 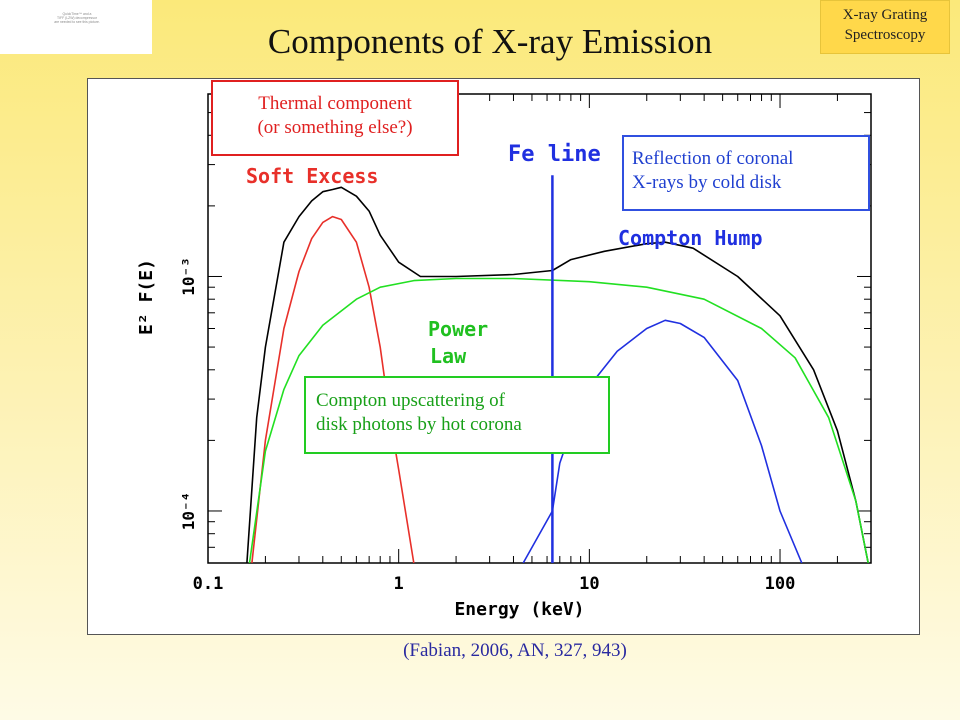 I want to click on in-plot-label: Soft Excess, so click(x=312, y=176).